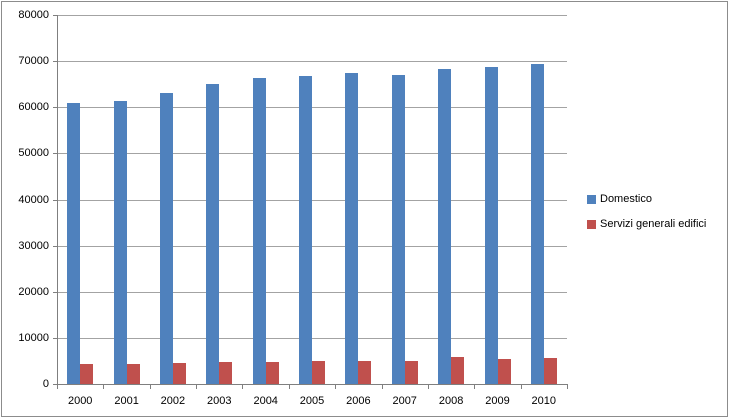  Describe the element at coordinates (626, 199) in the screenshot. I see `legend-label: Domestico` at that location.